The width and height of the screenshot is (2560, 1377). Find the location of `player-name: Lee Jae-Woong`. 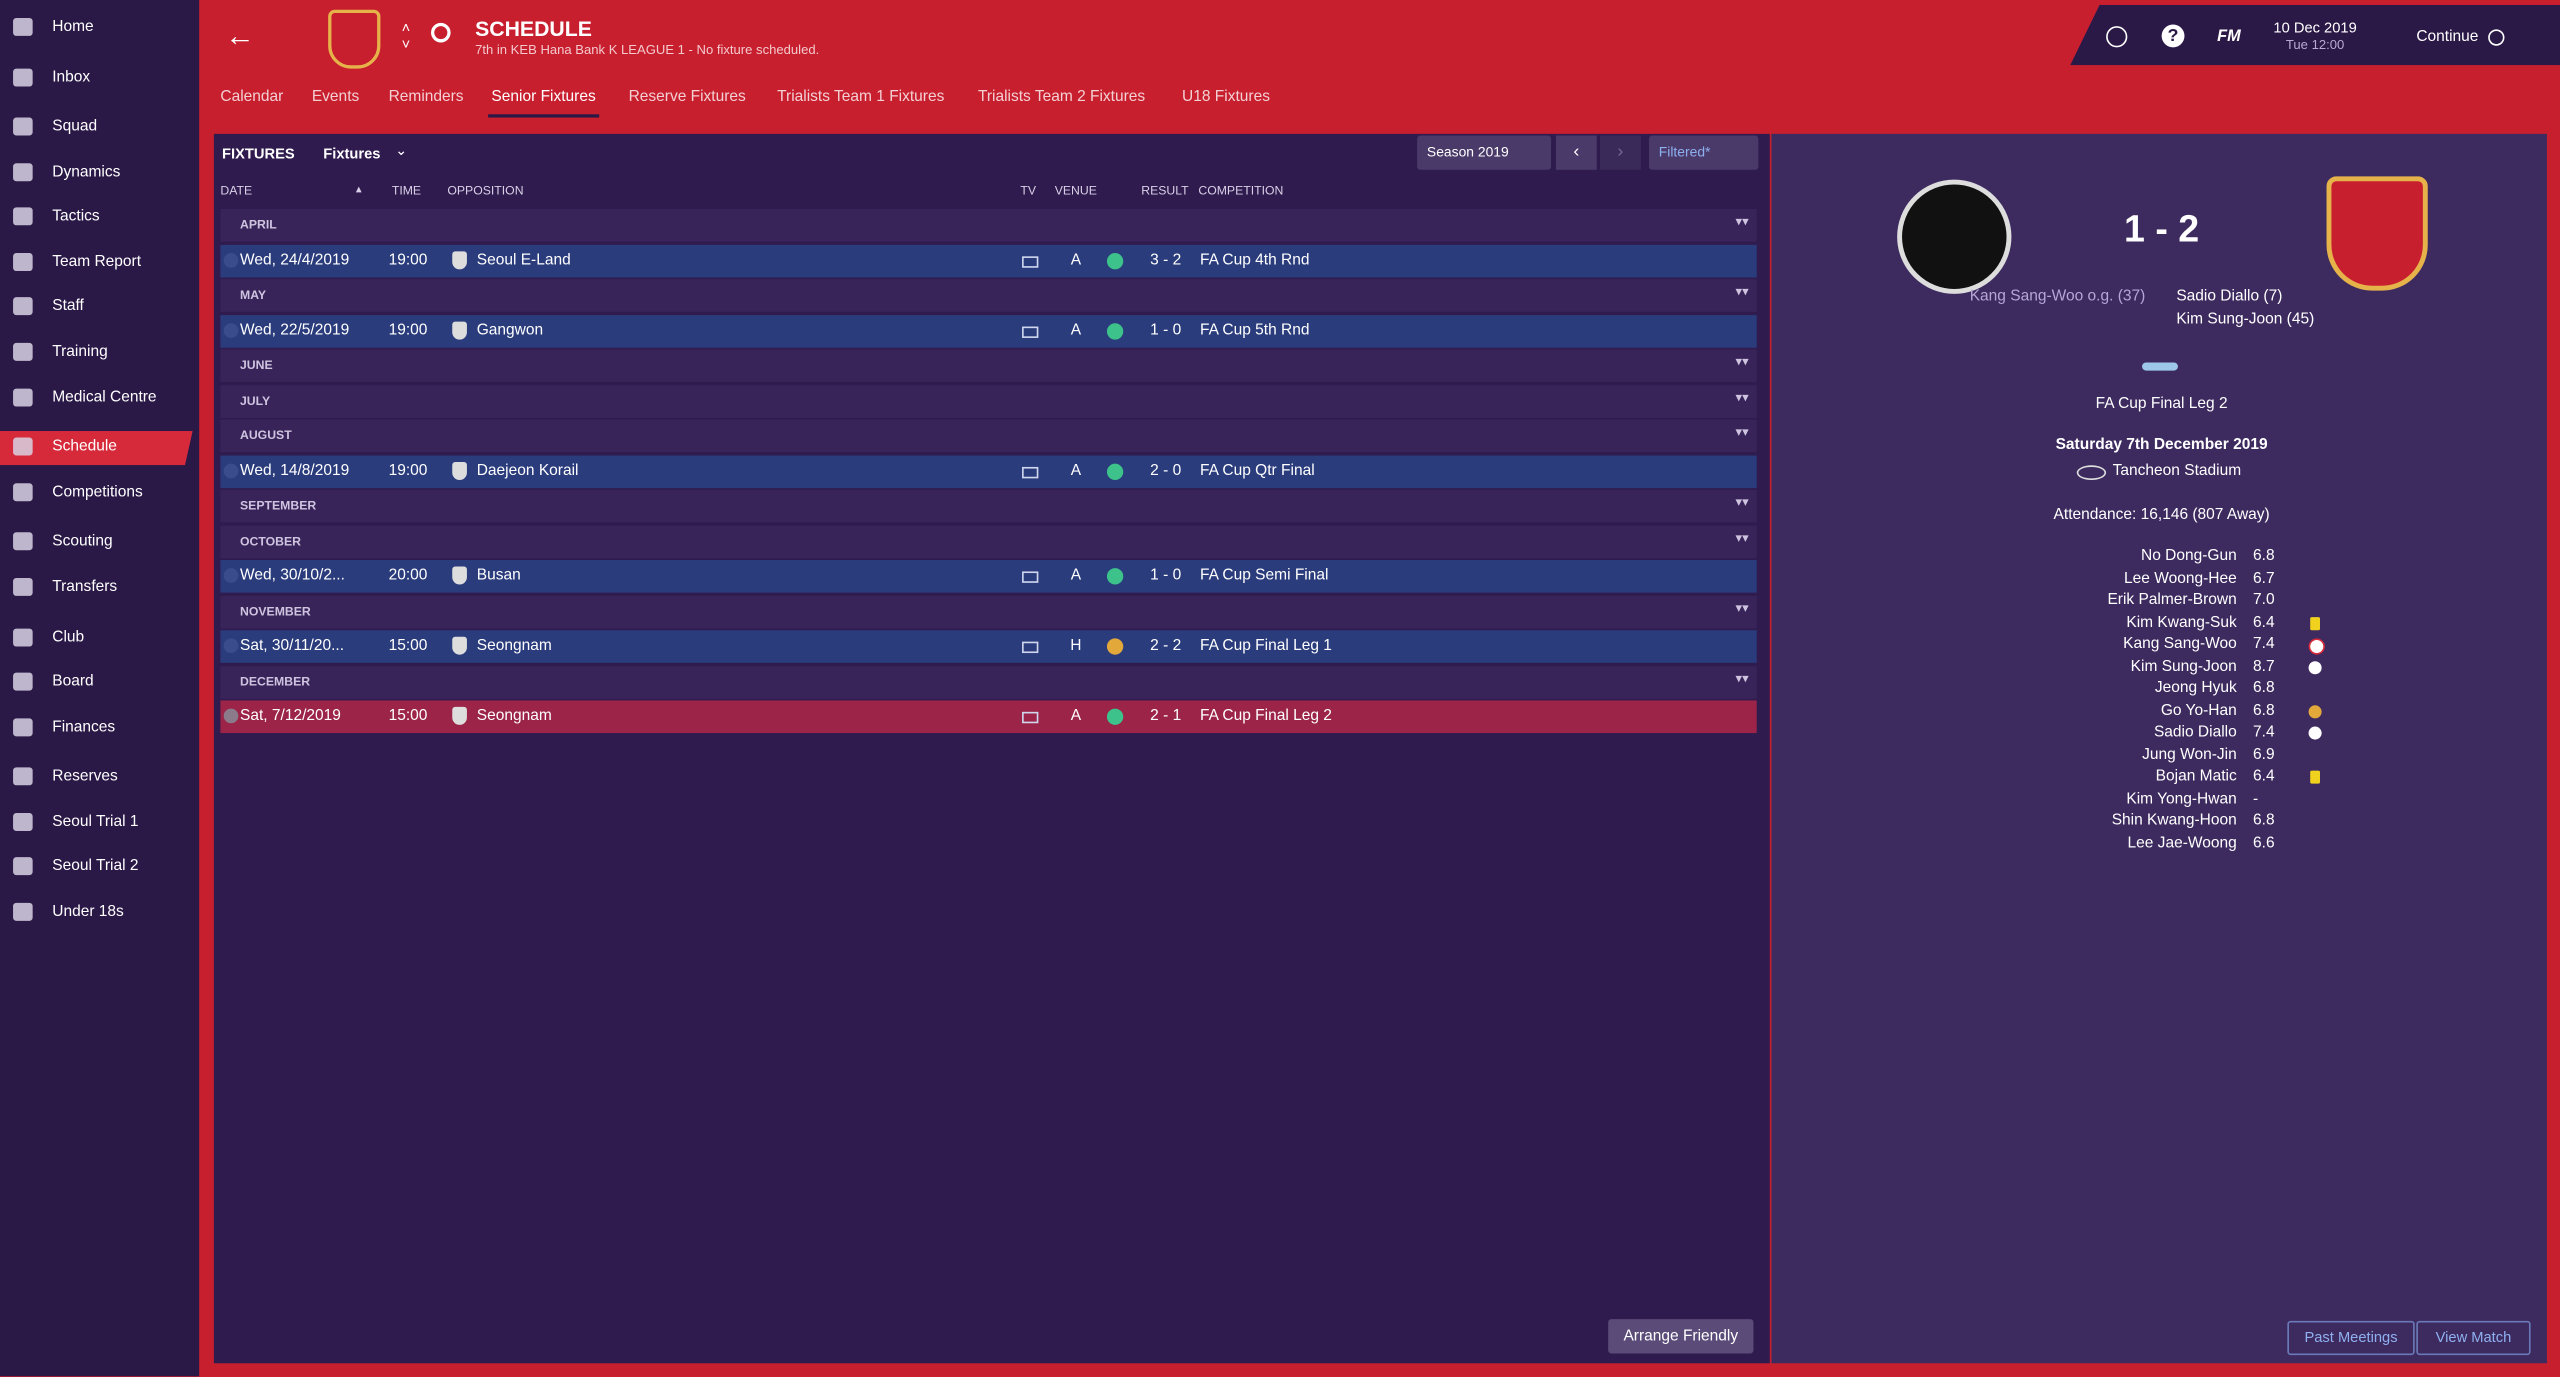

player-name: Lee Jae-Woong is located at coordinates (2182, 842).